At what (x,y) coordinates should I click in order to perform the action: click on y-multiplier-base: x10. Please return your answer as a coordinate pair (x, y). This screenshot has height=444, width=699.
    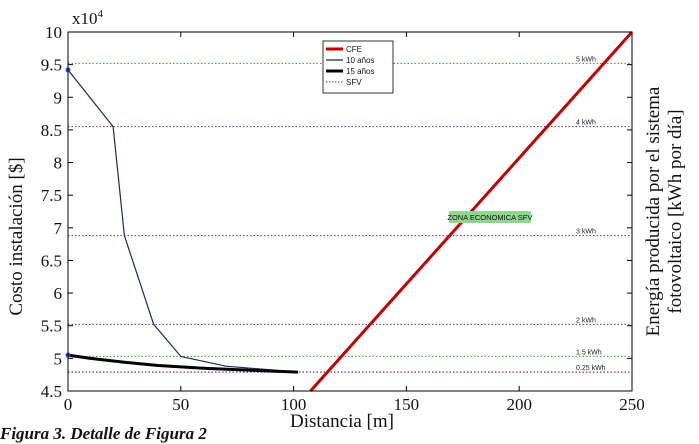
    Looking at the image, I should click on (85, 18).